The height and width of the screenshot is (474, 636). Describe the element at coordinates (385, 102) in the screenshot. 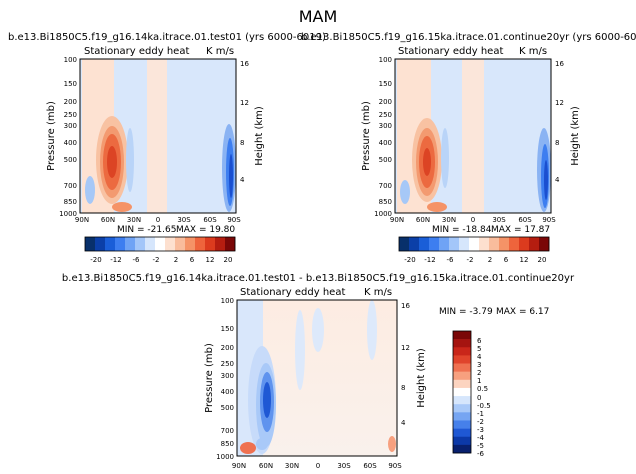

I see `panel-2-ytick: 200` at that location.